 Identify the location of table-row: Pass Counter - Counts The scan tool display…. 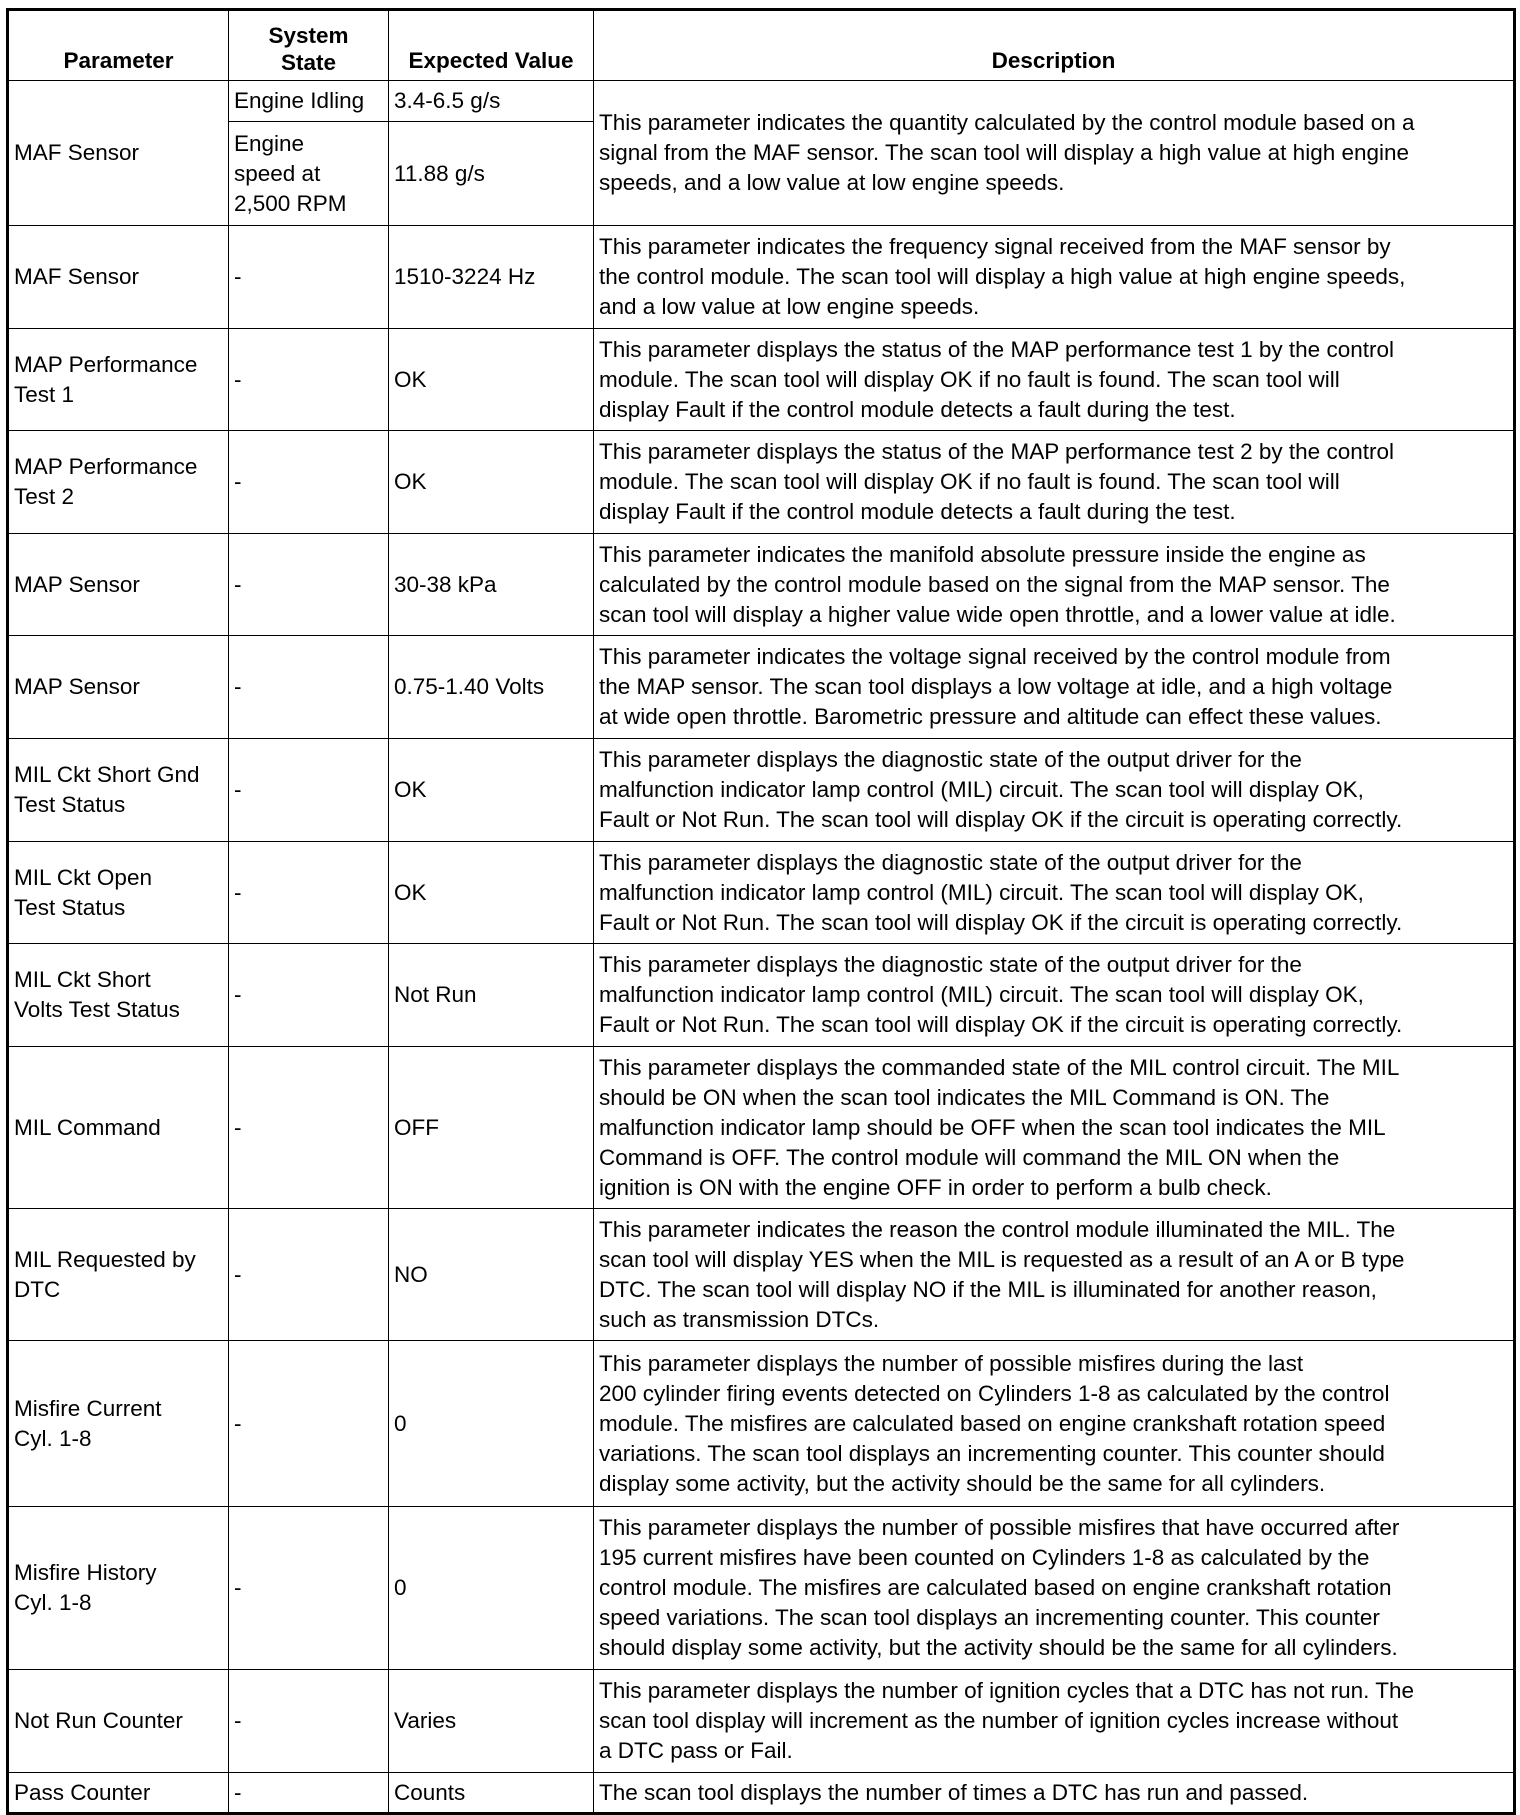
(761, 1793).